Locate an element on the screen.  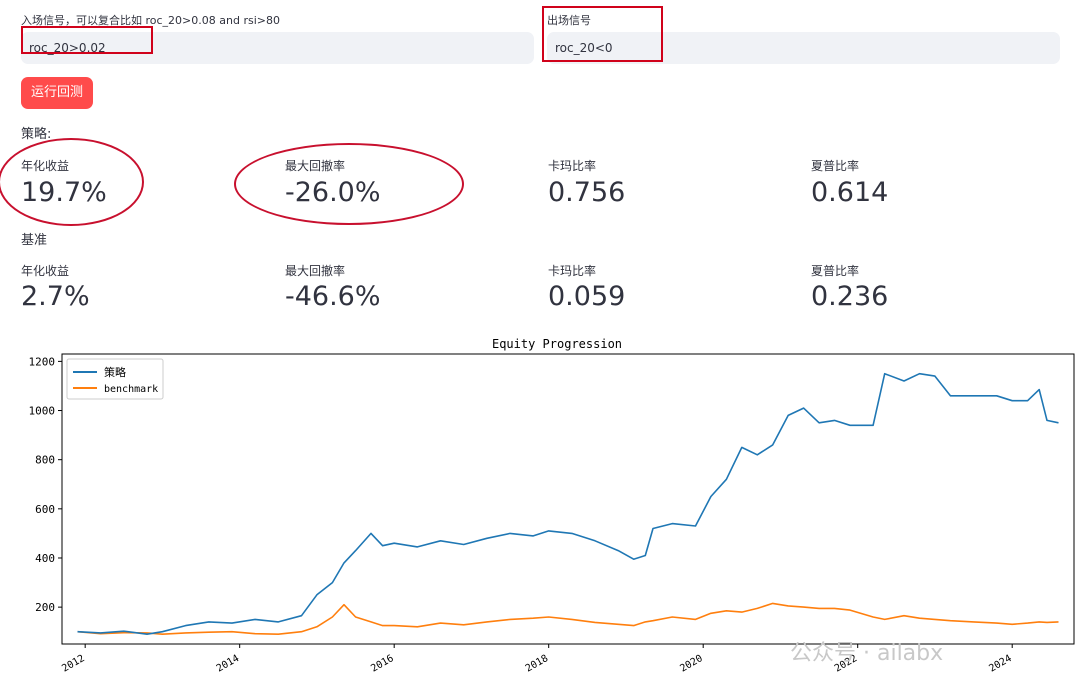
strategy-calmar-value: 0.756 is located at coordinates (587, 192).